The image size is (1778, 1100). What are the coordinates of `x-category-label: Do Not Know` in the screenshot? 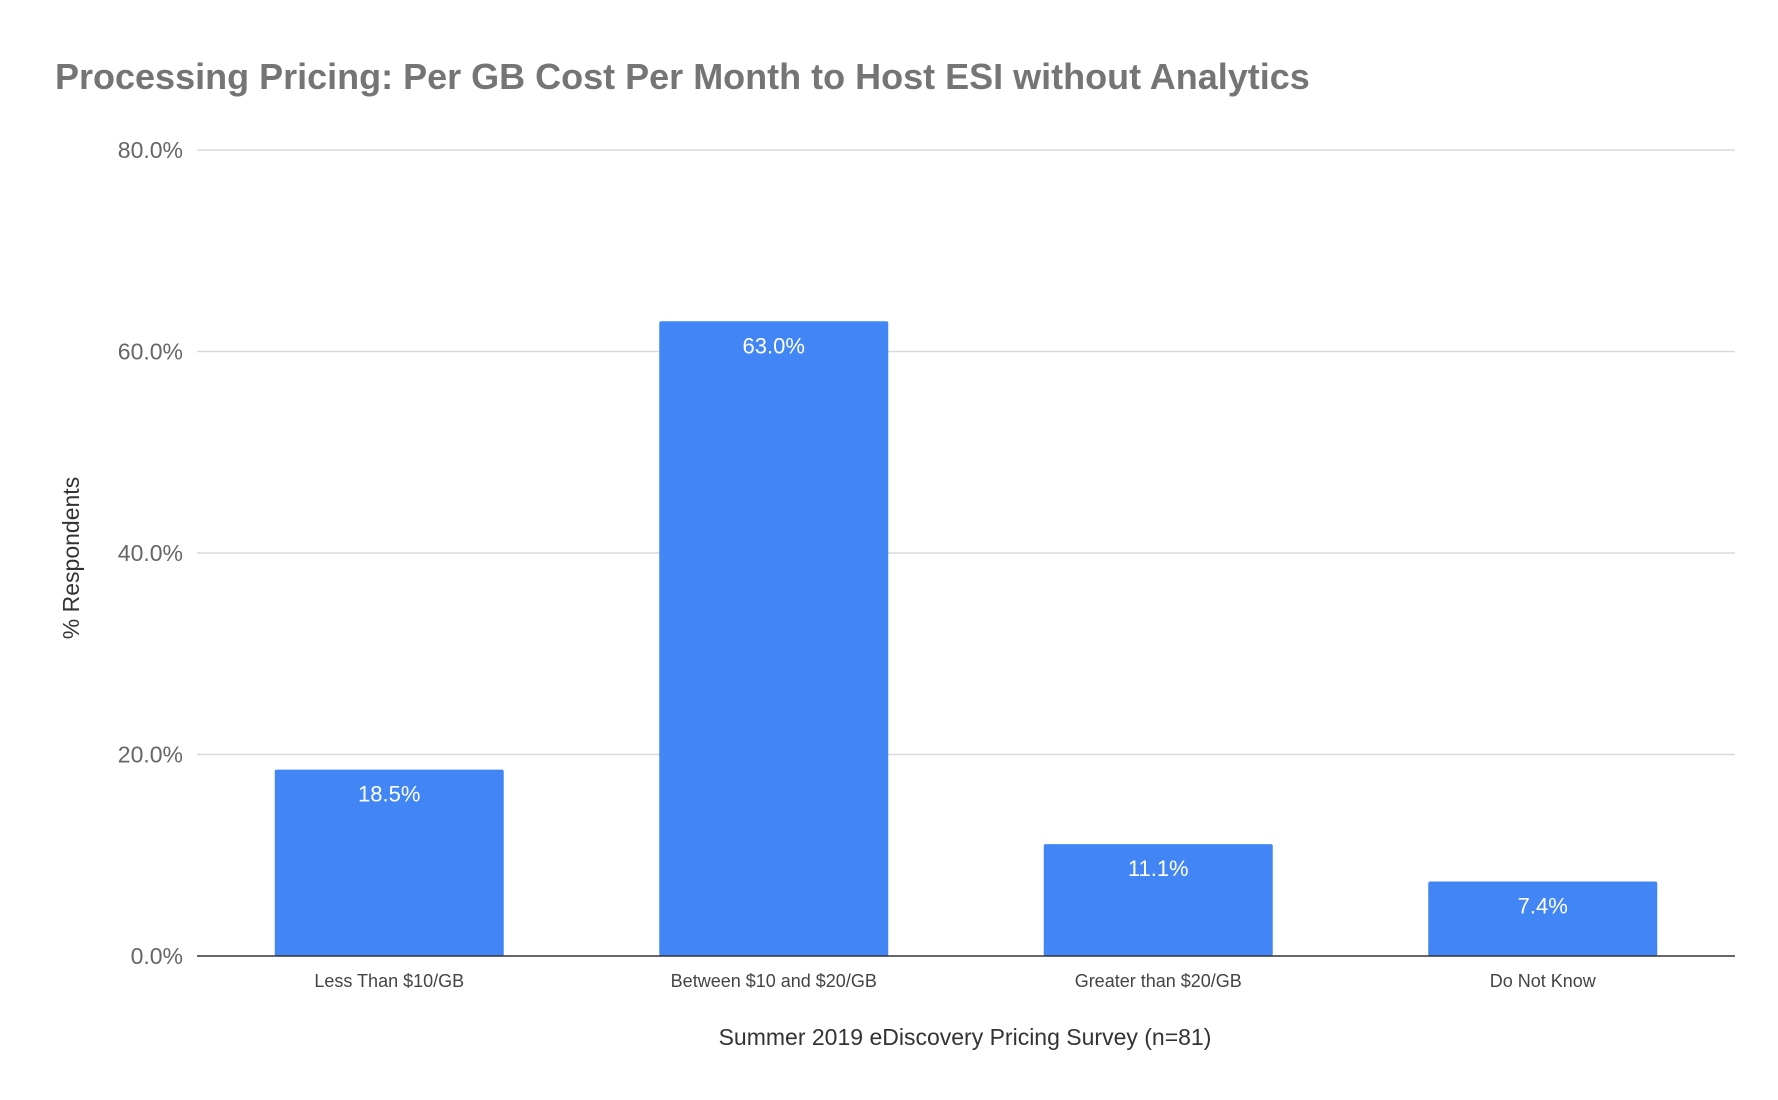 It's located at (1543, 981).